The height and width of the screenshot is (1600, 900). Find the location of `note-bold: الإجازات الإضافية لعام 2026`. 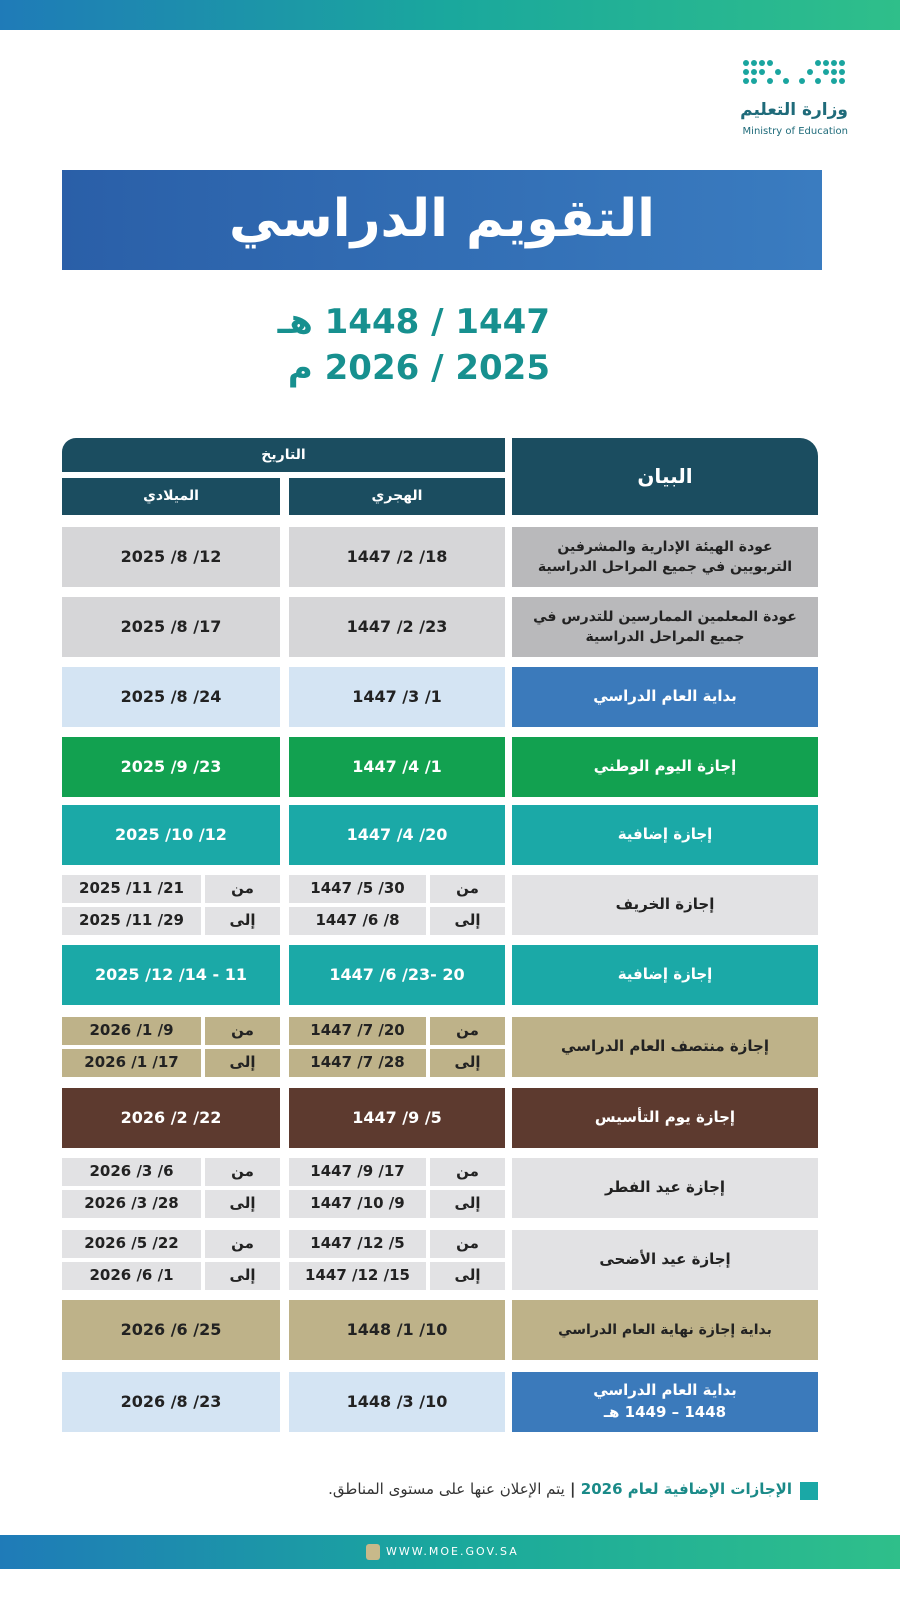

note-bold: الإجازات الإضافية لعام 2026 is located at coordinates (686, 1489).